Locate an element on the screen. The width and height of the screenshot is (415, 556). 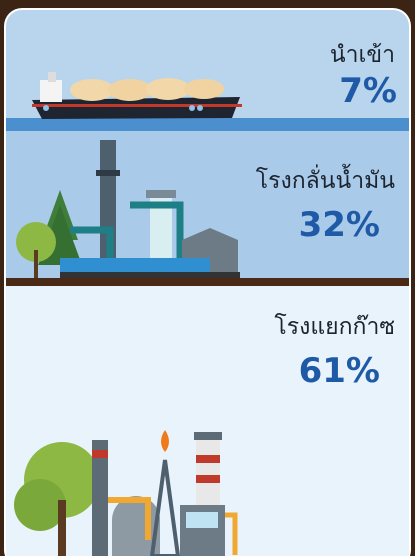
sea is located at coordinates (207, 124).